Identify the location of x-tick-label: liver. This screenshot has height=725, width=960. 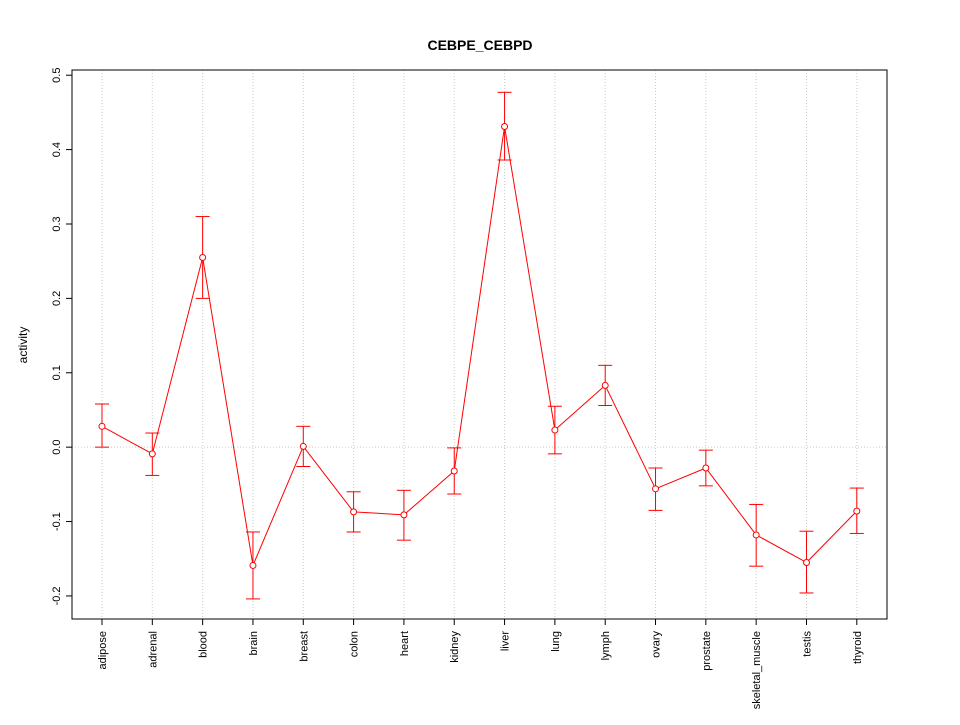
(506, 641).